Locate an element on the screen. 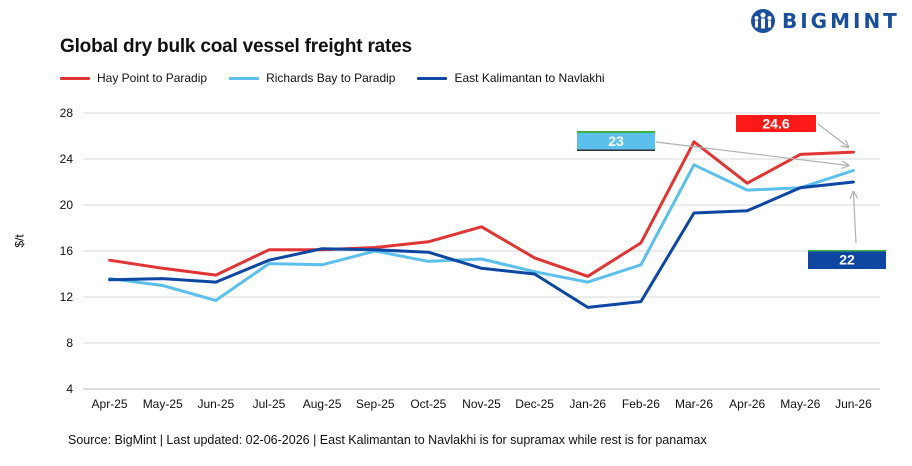  x-tick-label: Jun-25 is located at coordinates (215, 404).